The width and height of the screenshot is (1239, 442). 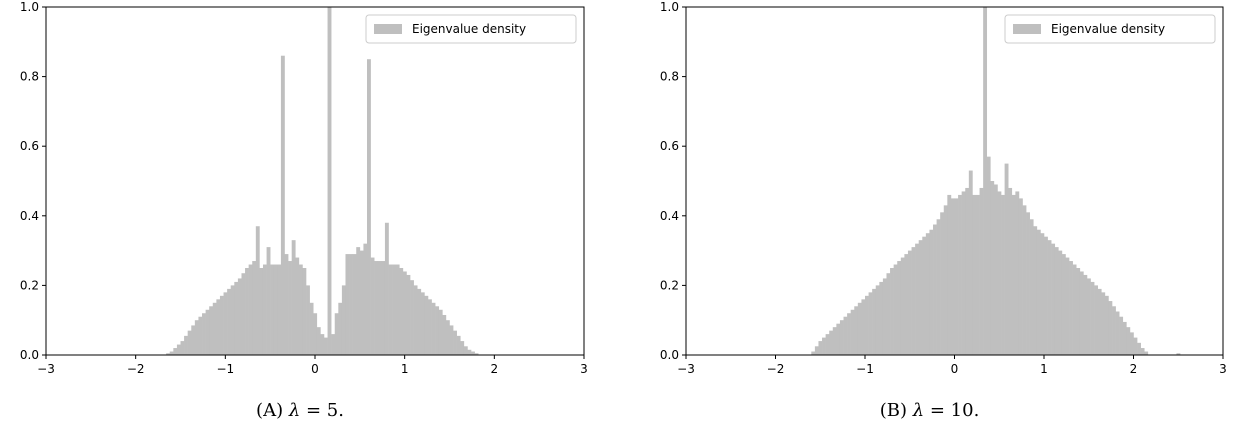 What do you see at coordinates (669, 216) in the screenshot?
I see `y-tick-label: 0.4` at bounding box center [669, 216].